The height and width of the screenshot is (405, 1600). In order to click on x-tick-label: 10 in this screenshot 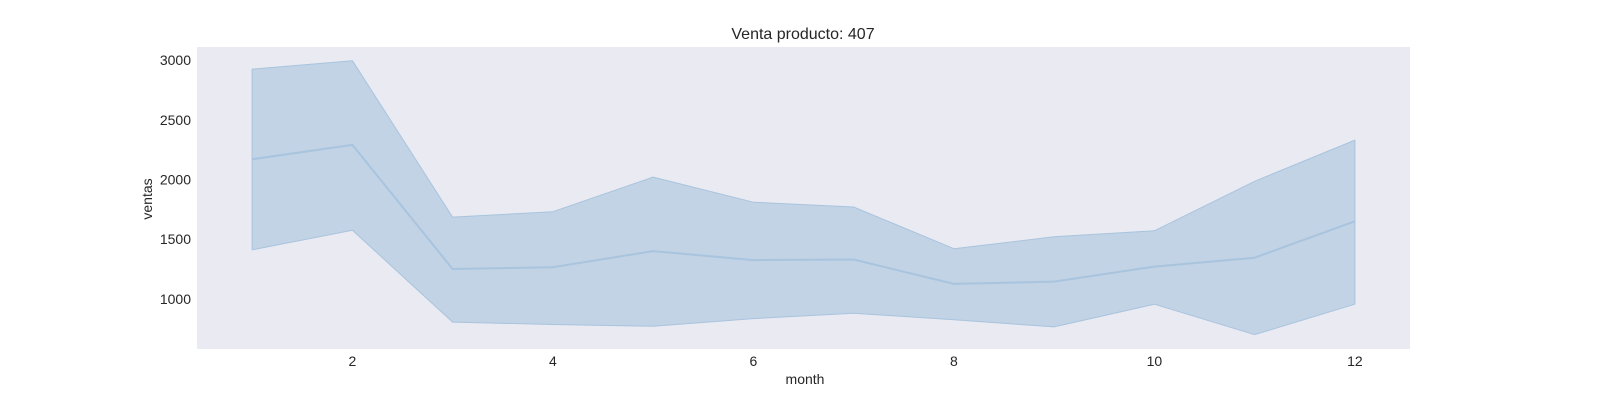, I will do `click(1155, 361)`.